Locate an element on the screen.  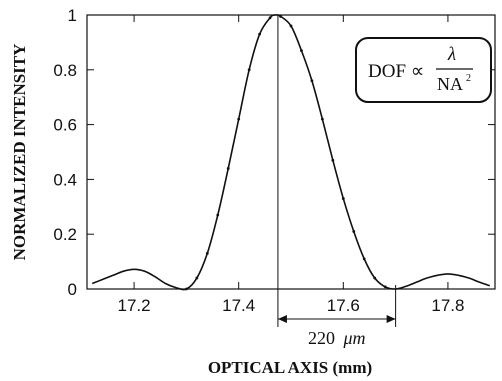
dof-formula-box: DOF ∝ λ NA 2 is located at coordinates (423, 70).